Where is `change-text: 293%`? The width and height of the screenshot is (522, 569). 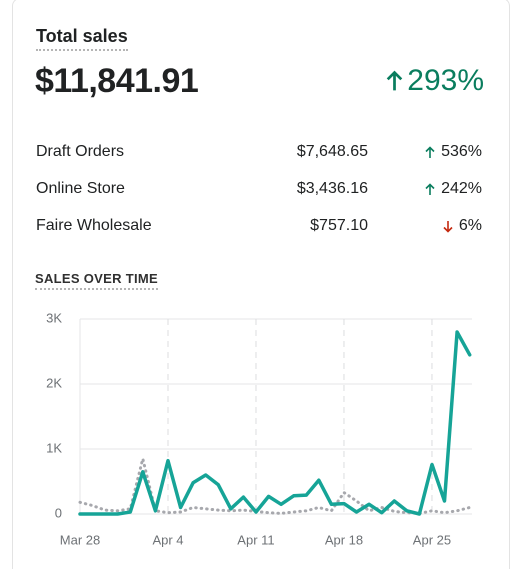 change-text: 293% is located at coordinates (445, 80).